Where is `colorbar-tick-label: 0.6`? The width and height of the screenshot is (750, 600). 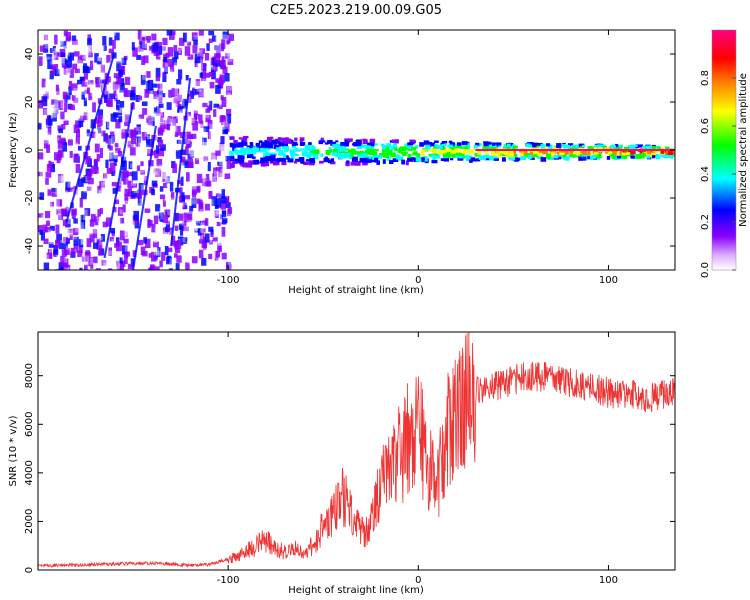 colorbar-tick-label: 0.6 is located at coordinates (705, 126).